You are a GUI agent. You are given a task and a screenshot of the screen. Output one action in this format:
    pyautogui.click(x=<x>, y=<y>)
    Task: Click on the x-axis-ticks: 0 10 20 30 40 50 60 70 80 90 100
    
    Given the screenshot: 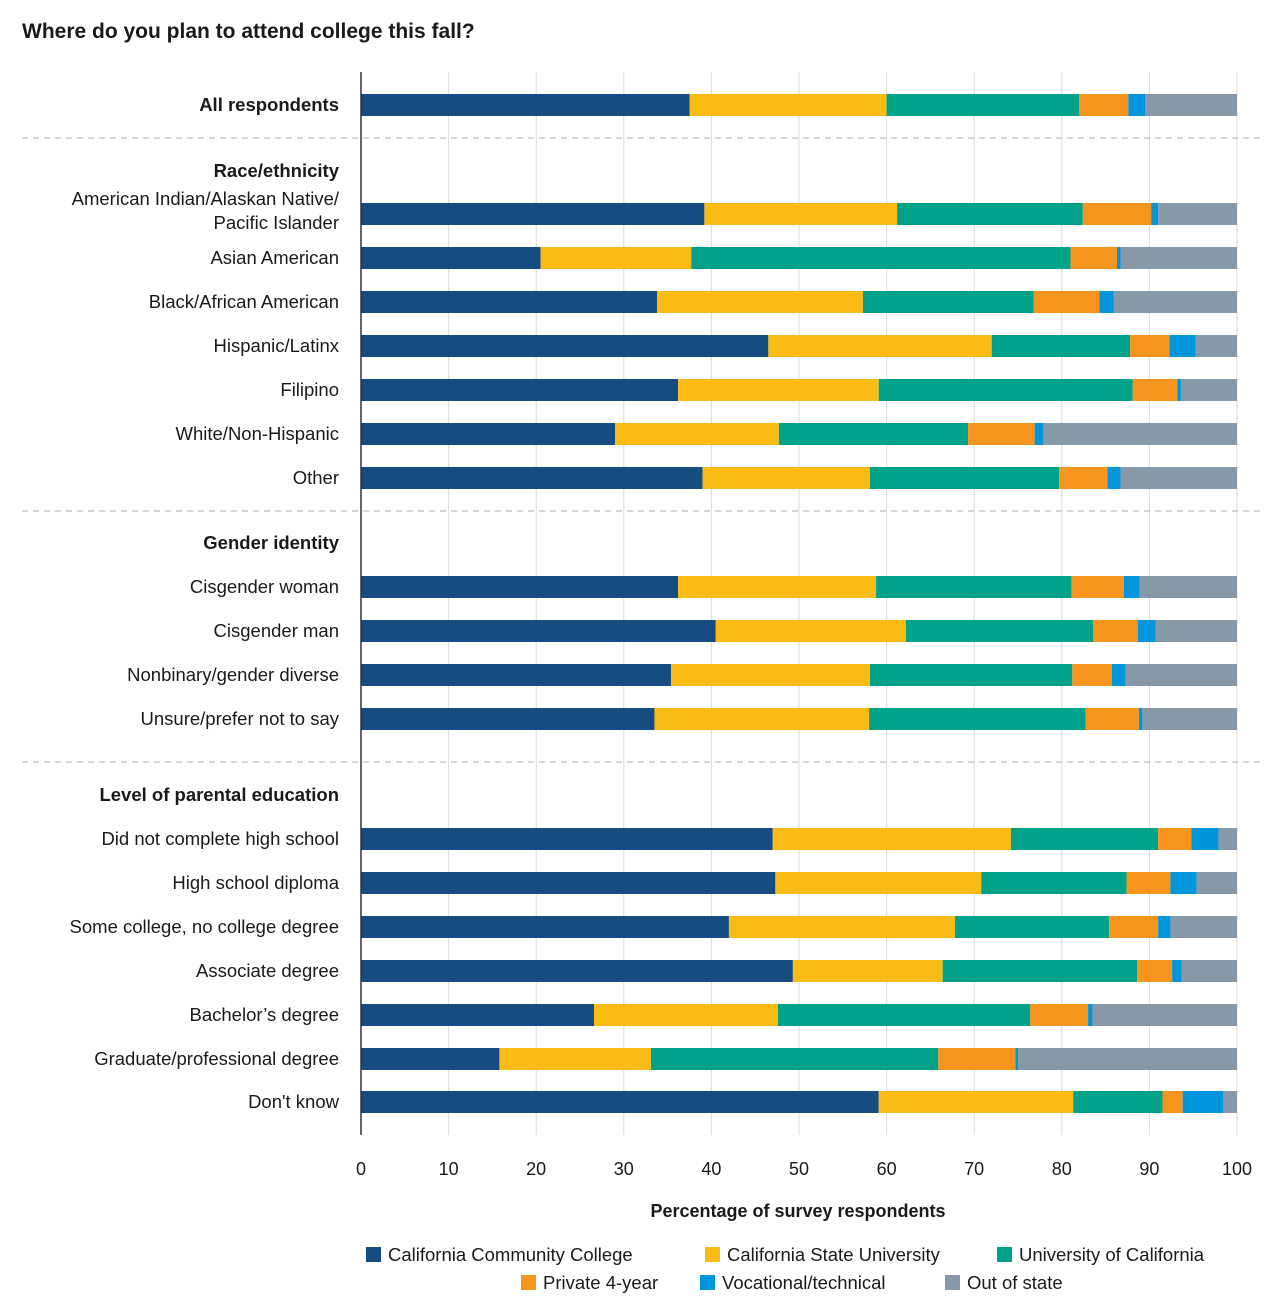 What is the action you would take?
    pyautogui.click(x=804, y=1169)
    